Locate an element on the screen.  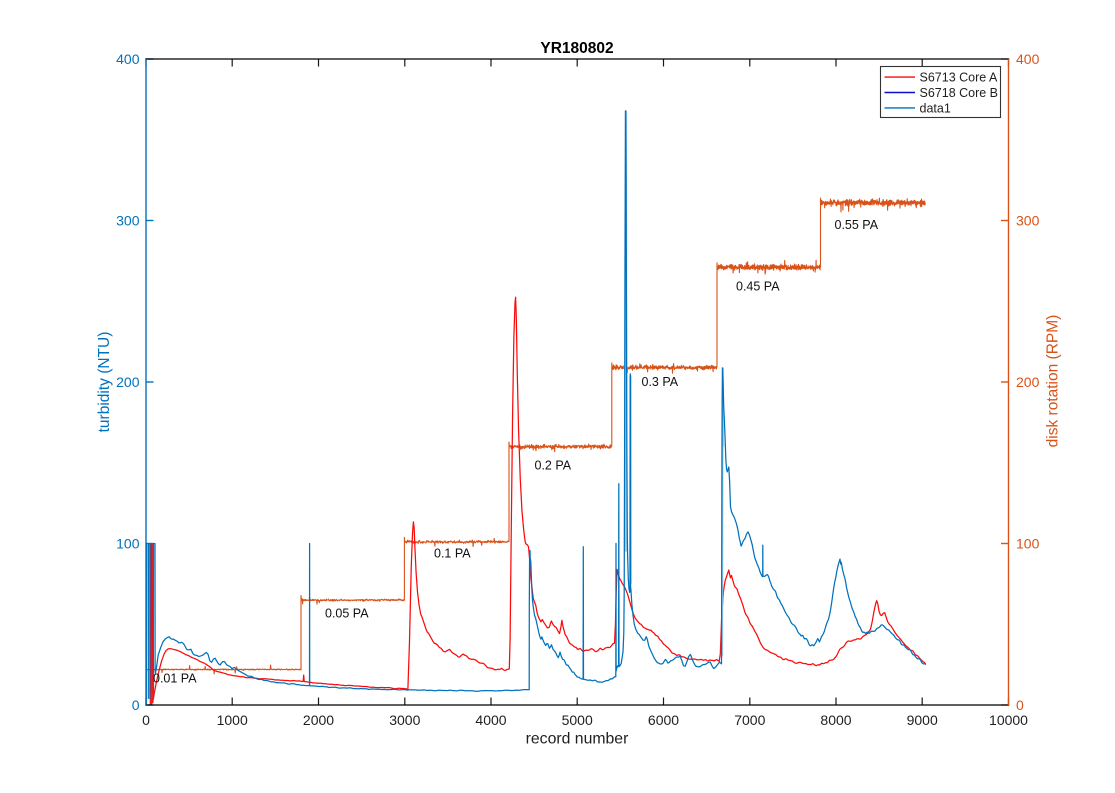
svg-text: 4000 is located at coordinates (490, 720).